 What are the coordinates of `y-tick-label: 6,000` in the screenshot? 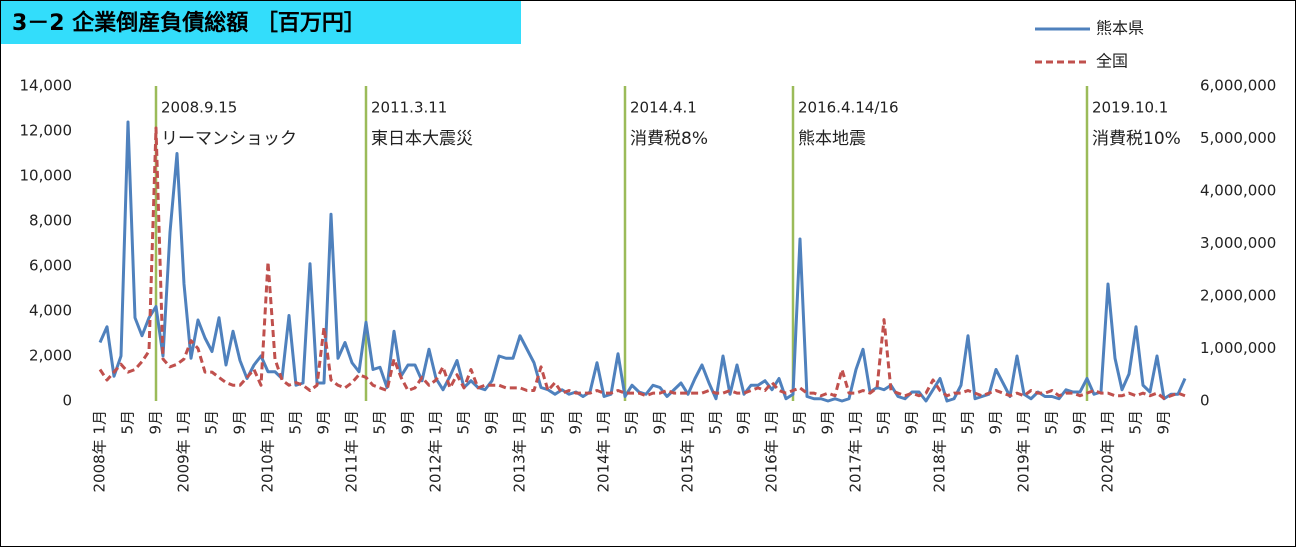 It's located at (50, 266).